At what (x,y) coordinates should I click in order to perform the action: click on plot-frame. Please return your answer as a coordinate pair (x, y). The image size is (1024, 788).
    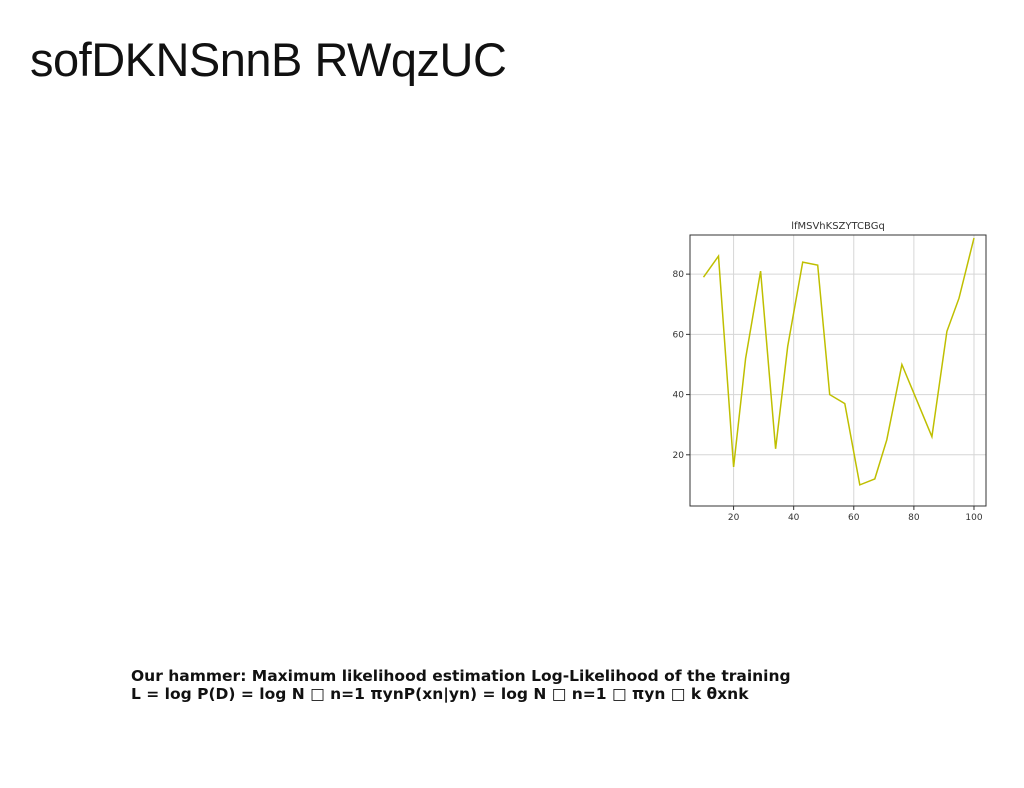
    Looking at the image, I should click on (838, 370).